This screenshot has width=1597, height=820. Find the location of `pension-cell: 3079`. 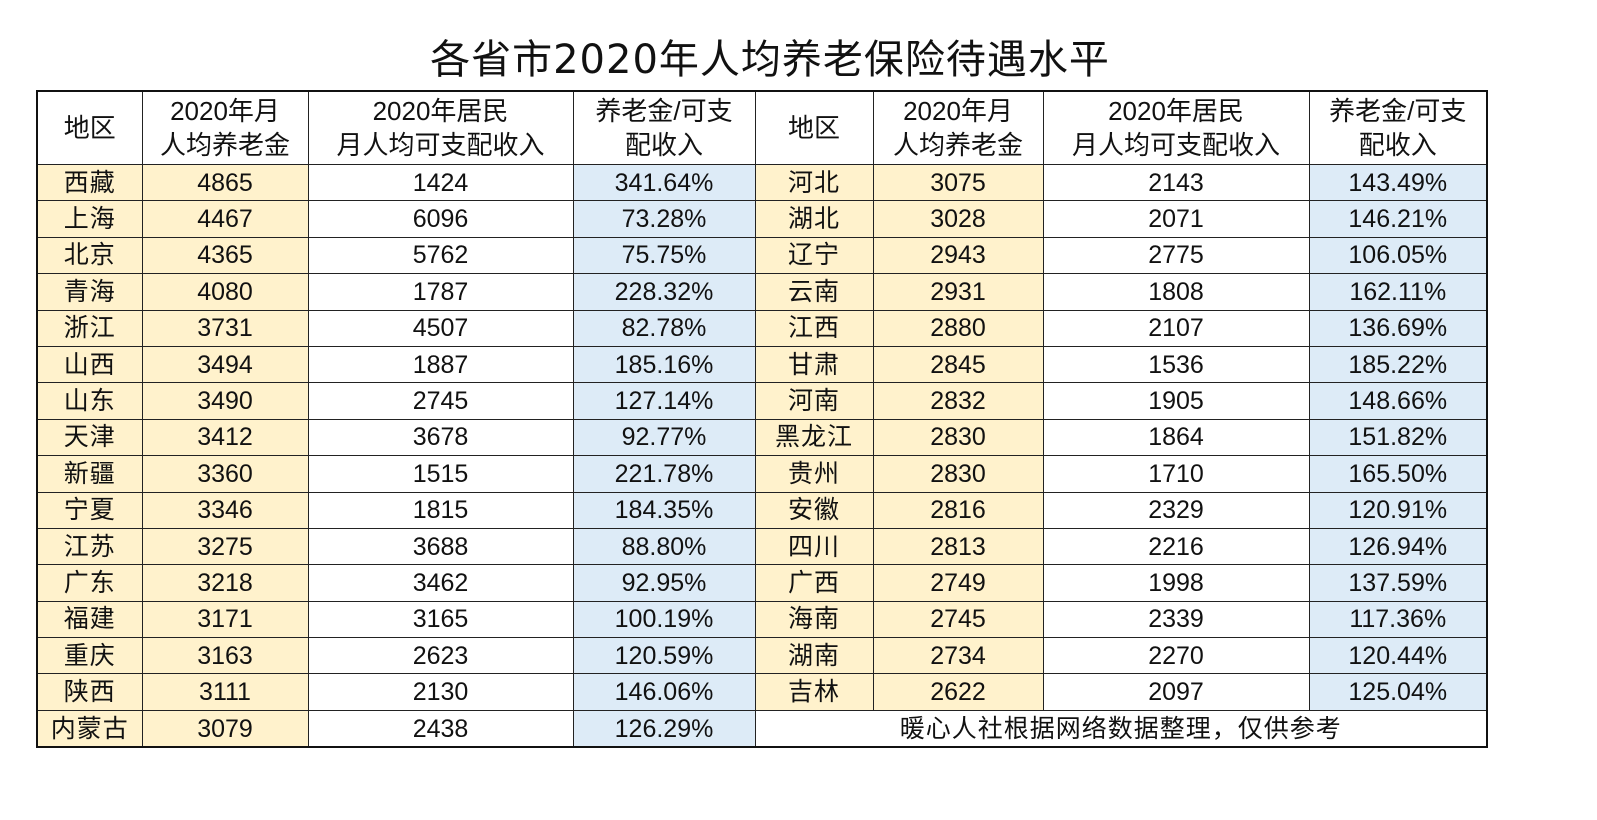

pension-cell: 3079 is located at coordinates (225, 729).